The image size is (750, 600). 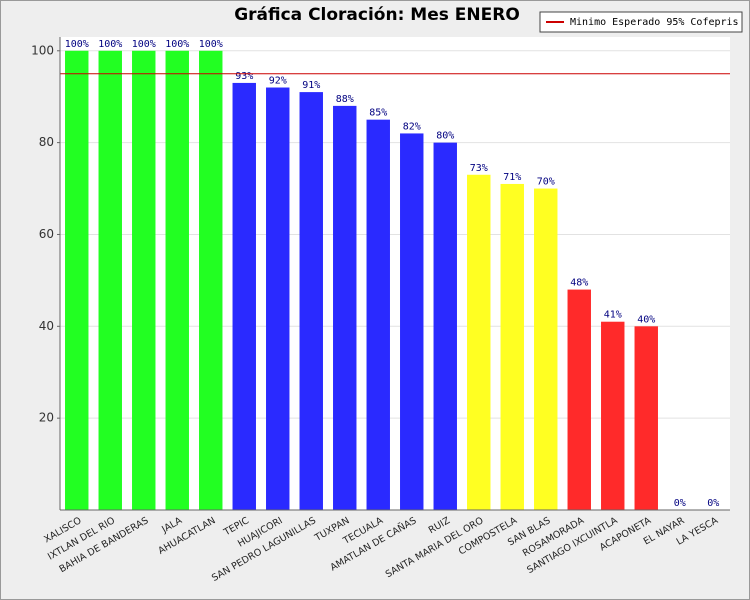 What do you see at coordinates (512, 177) in the screenshot?
I see `value-label: 71%` at bounding box center [512, 177].